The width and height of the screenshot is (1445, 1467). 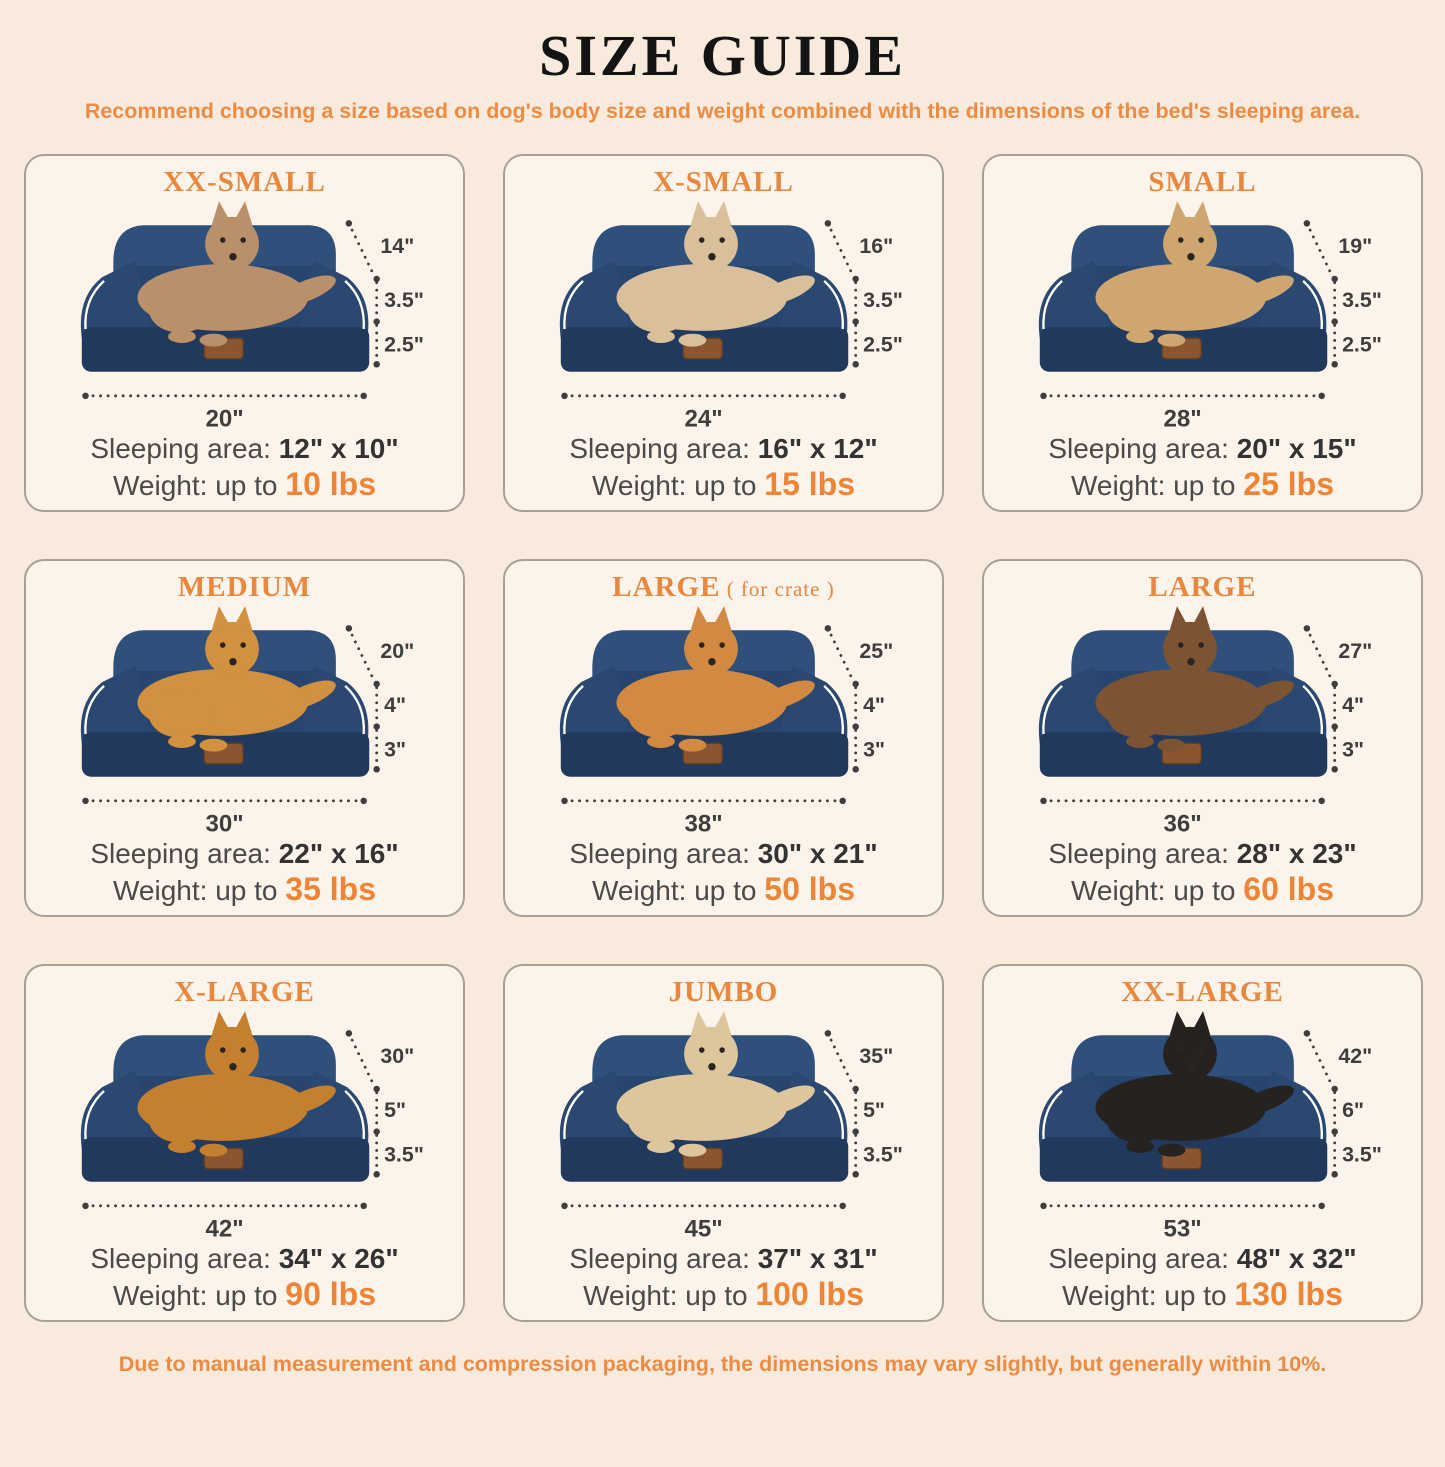 I want to click on weight-line: Weight: up to 35 lbs, so click(x=244, y=889).